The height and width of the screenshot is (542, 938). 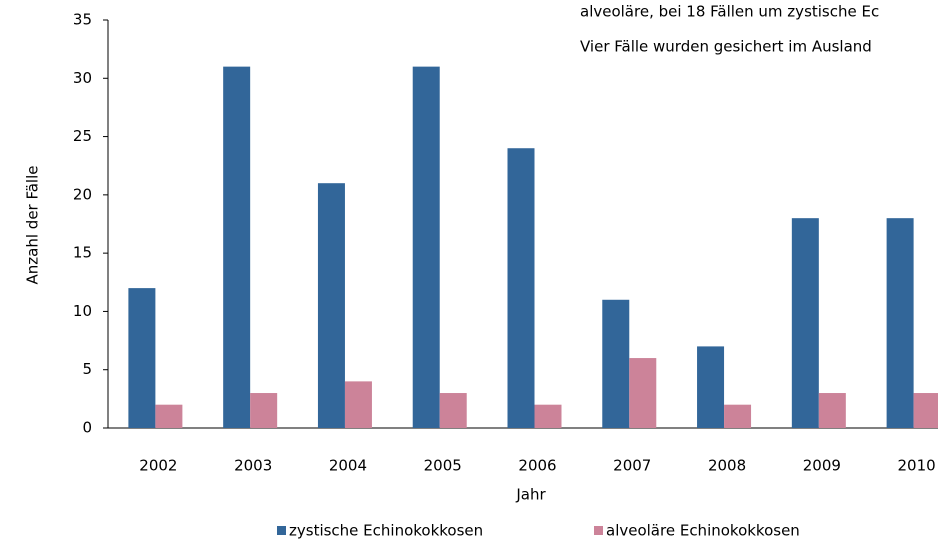 What do you see at coordinates (253, 466) in the screenshot?
I see `x-tick-label: 2003` at bounding box center [253, 466].